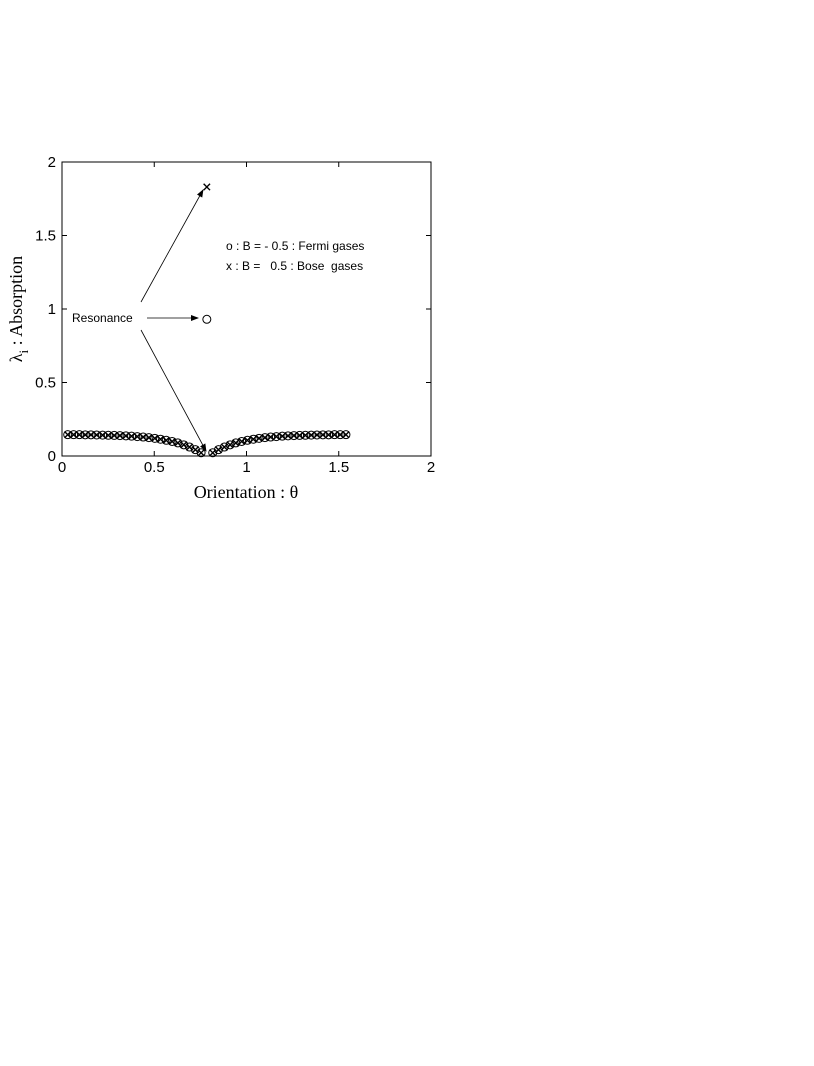  I want to click on x-tick-label: 0.5, so click(154, 467).